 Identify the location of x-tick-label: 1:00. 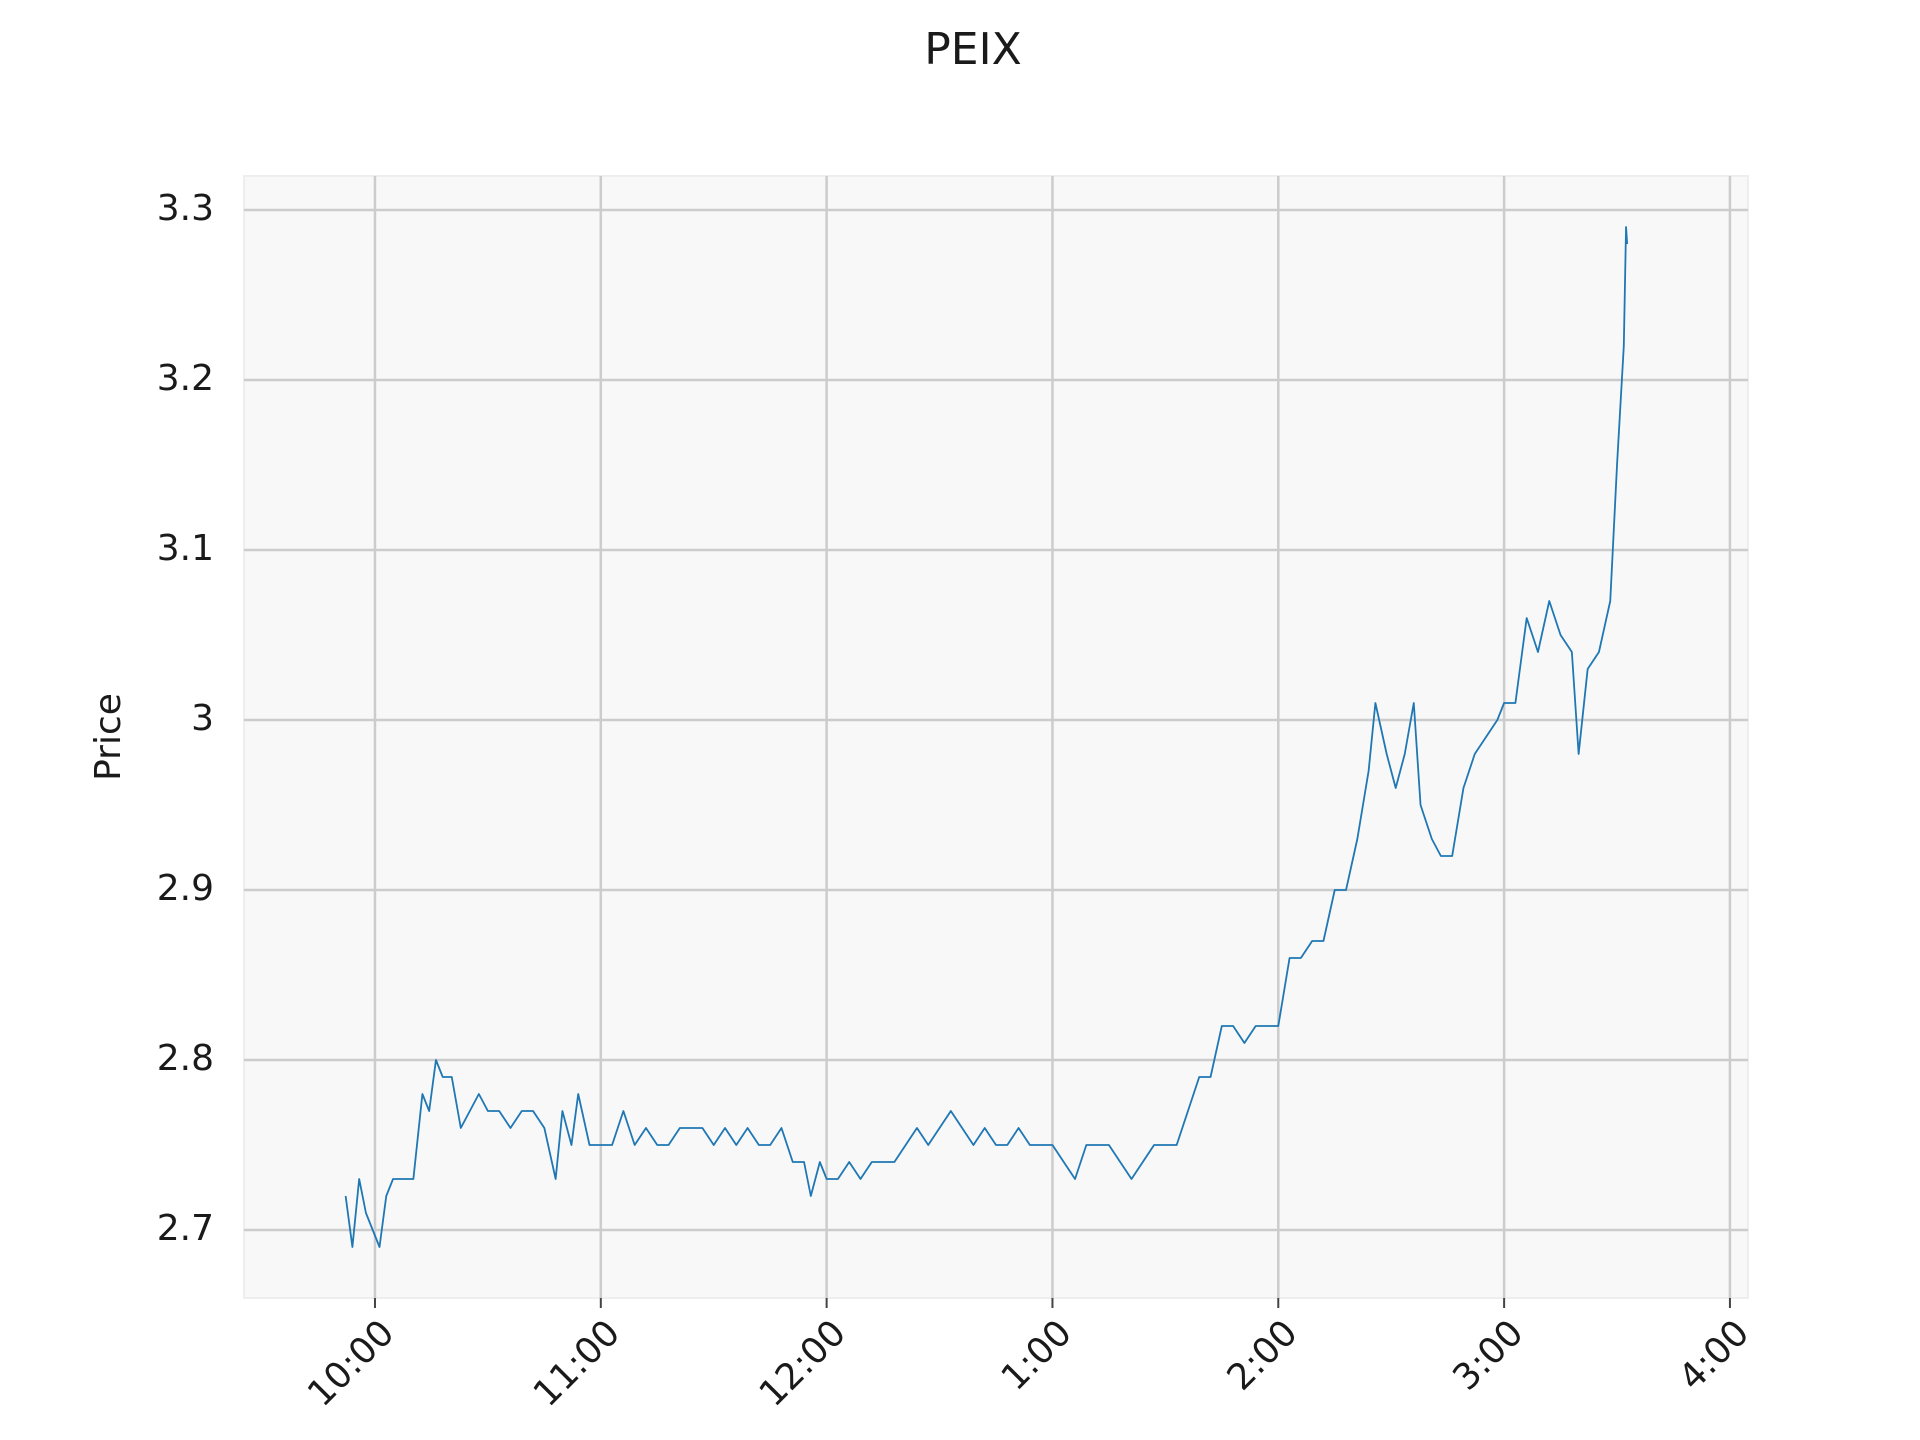
(1037, 1355).